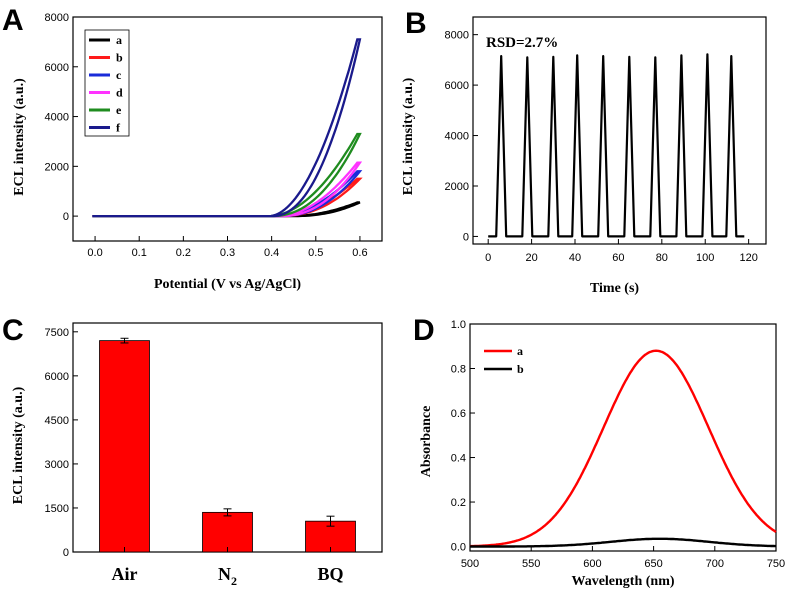  I want to click on panel-d-xtick-label: 500, so click(470, 564).